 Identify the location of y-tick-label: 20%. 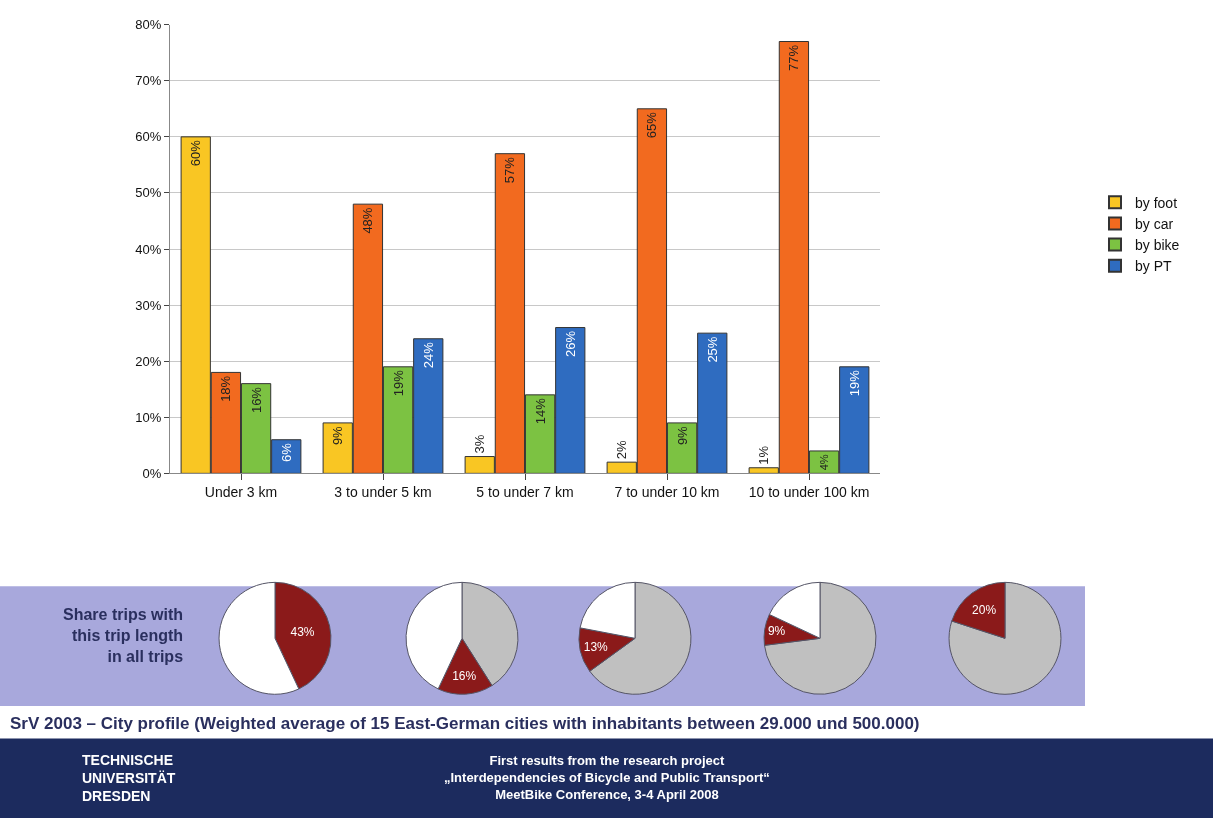
(148, 361).